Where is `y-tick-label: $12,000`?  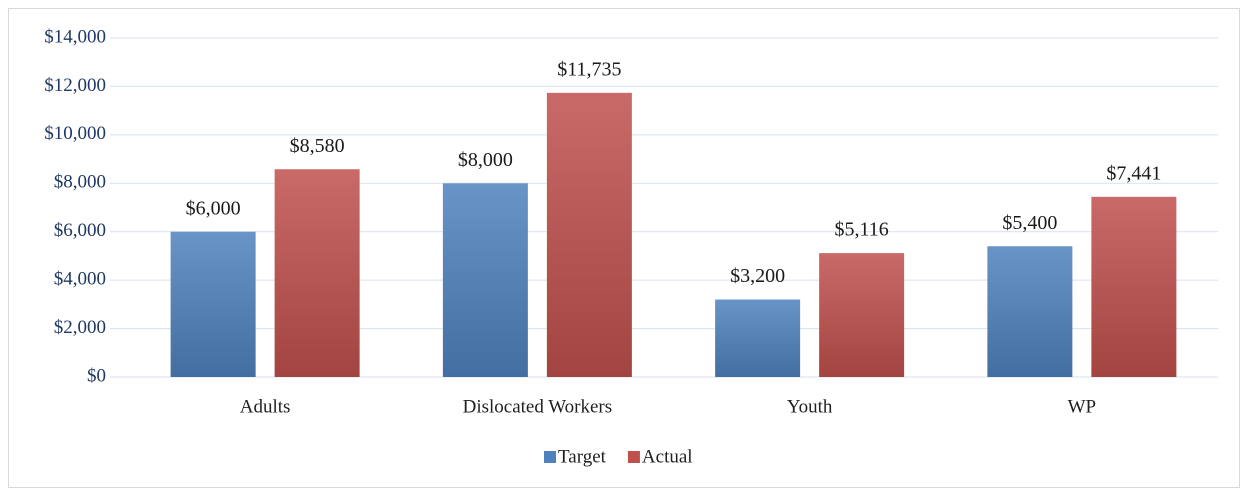 y-tick-label: $12,000 is located at coordinates (75, 85).